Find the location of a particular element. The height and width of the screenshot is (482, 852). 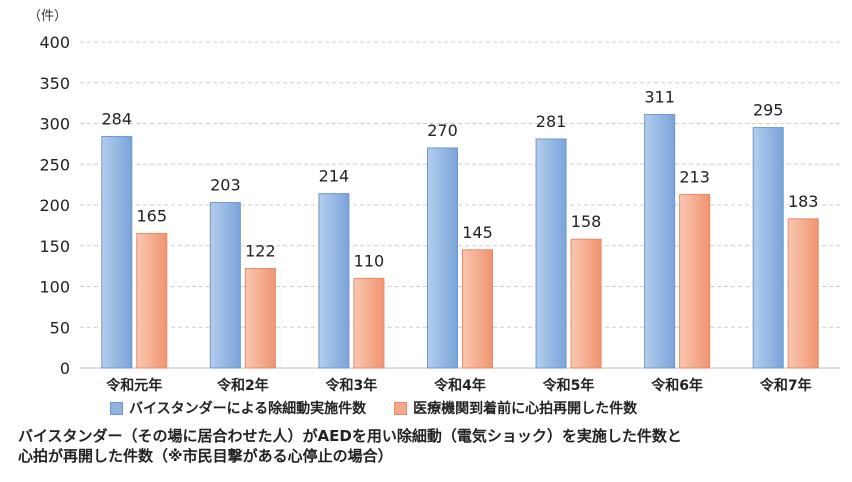

data-label-defibrillation: 214 is located at coordinates (334, 176).